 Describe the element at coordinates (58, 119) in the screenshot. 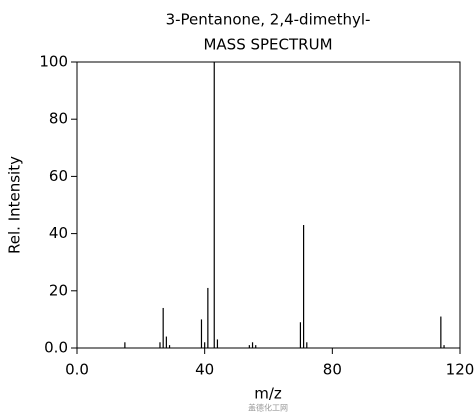

I see `y-tick-label: 80` at that location.